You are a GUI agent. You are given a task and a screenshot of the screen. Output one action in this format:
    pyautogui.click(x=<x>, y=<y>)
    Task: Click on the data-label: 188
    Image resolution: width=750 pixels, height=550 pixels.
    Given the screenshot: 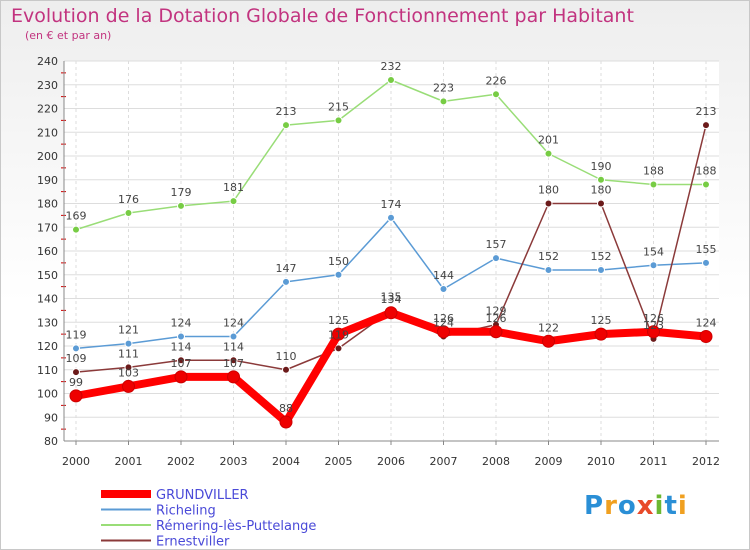 What is the action you would take?
    pyautogui.click(x=706, y=171)
    